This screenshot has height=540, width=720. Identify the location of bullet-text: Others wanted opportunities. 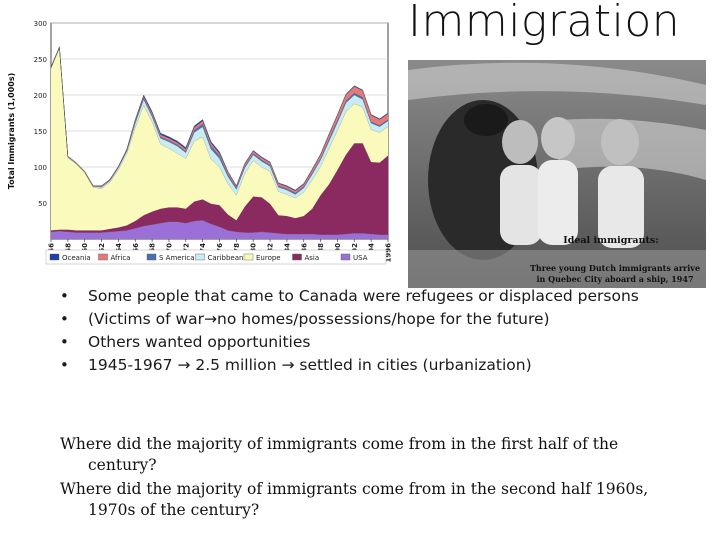
(199, 342).